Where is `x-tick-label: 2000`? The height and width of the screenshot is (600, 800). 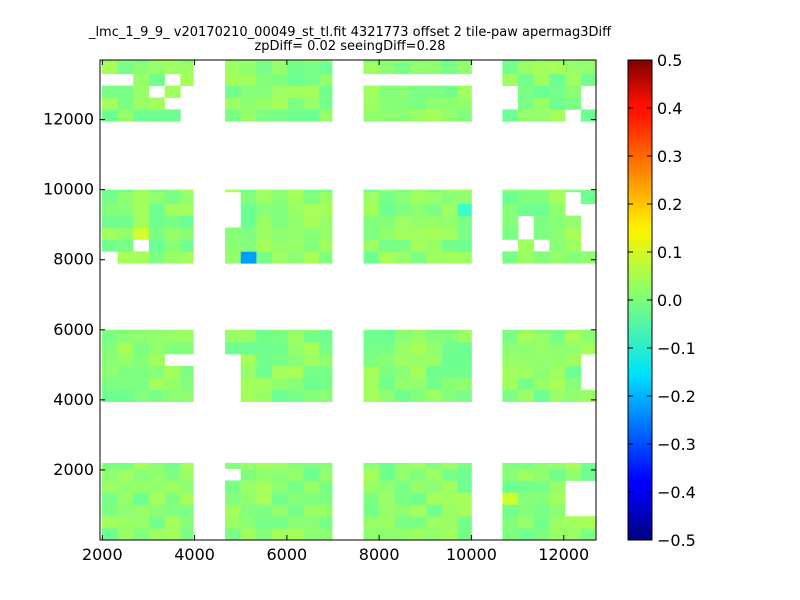
x-tick-label: 2000 is located at coordinates (102, 554).